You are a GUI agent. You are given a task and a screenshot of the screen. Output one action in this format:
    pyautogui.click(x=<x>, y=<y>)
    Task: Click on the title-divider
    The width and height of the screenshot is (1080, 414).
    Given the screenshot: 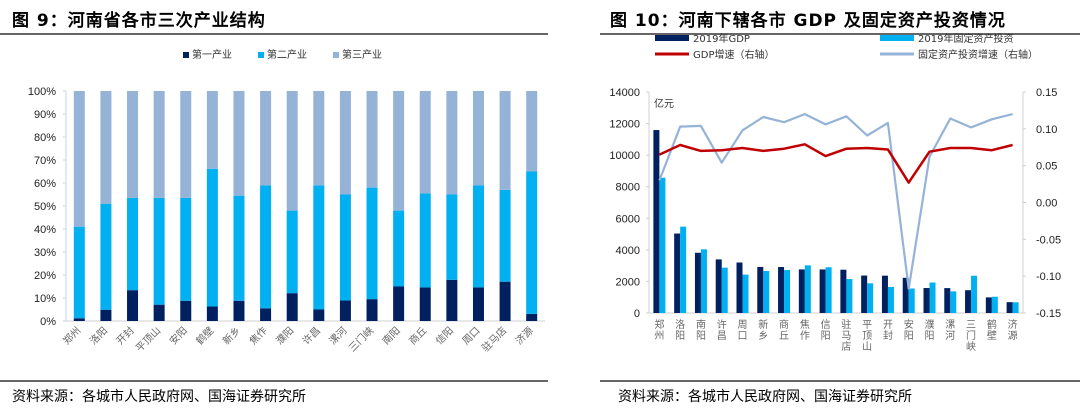 What is the action you would take?
    pyautogui.click(x=840, y=34)
    